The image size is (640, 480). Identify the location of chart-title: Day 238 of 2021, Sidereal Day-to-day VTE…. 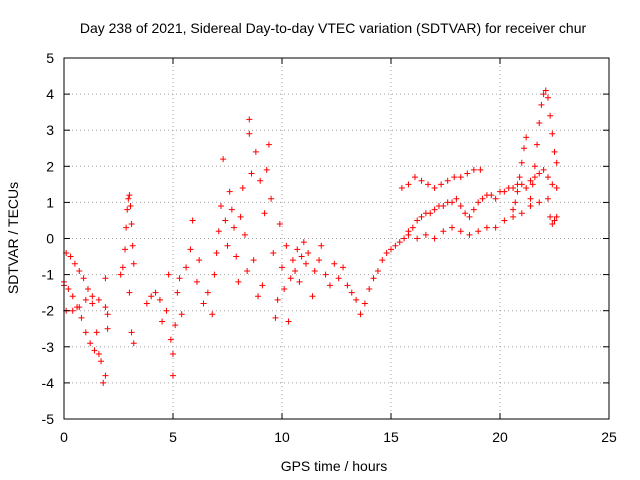
(333, 28).